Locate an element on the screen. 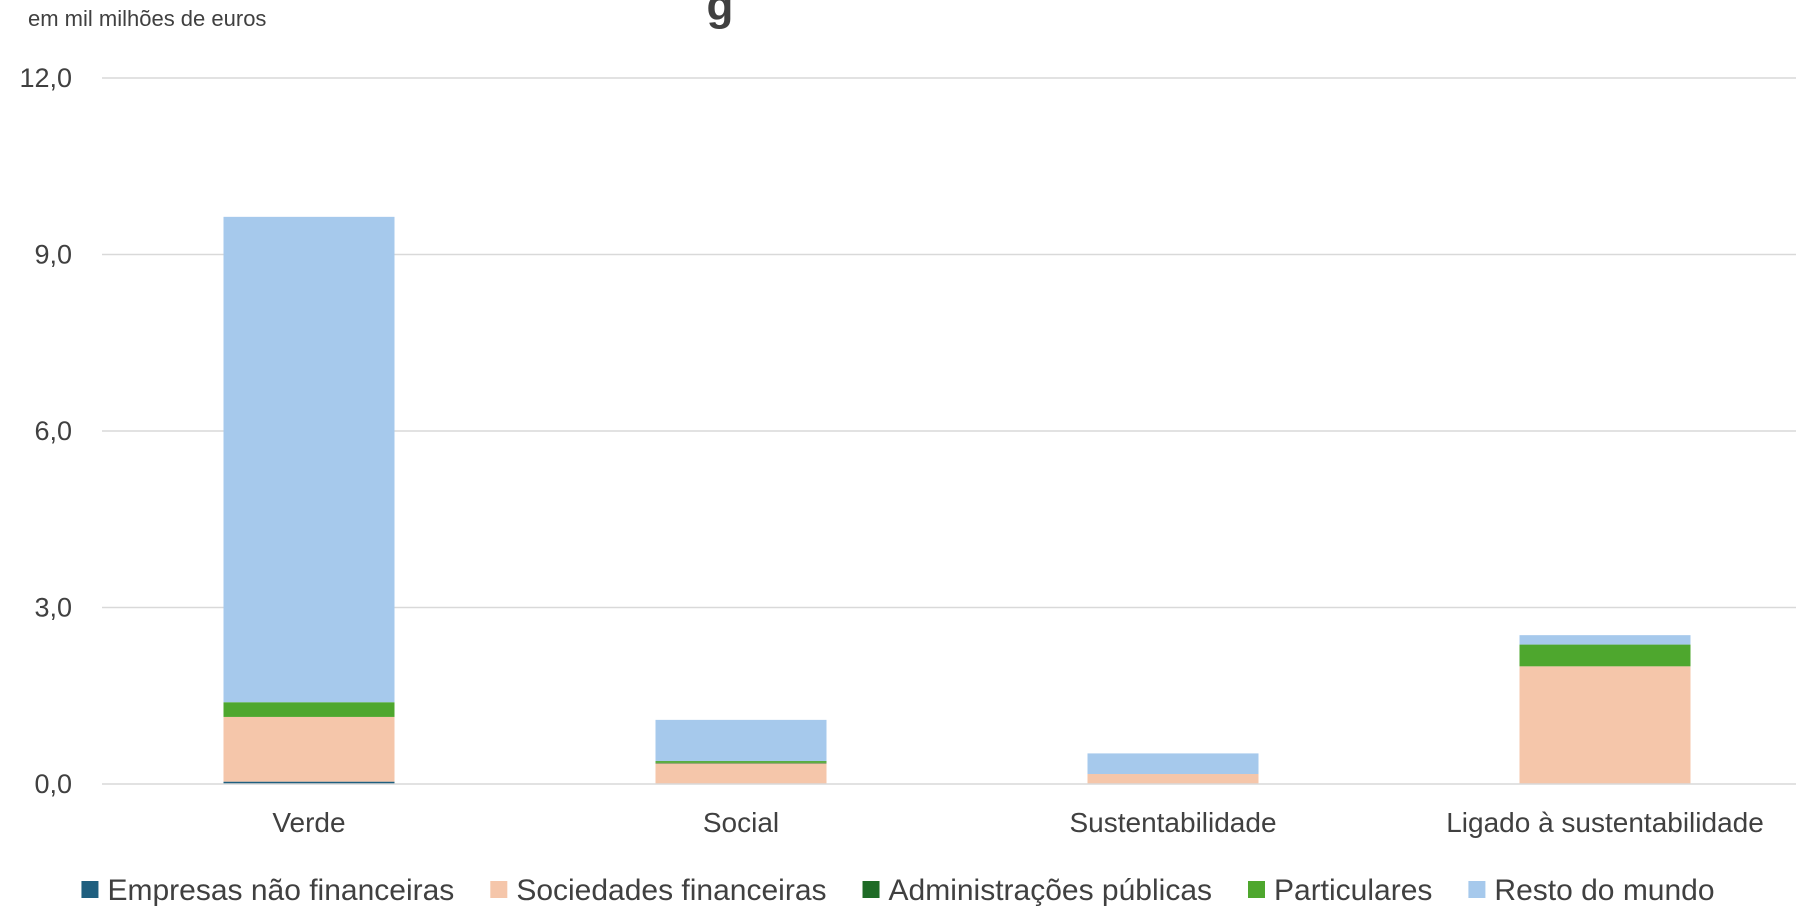 The height and width of the screenshot is (914, 1796). legend-label: Empresas não financeiras is located at coordinates (280, 890).